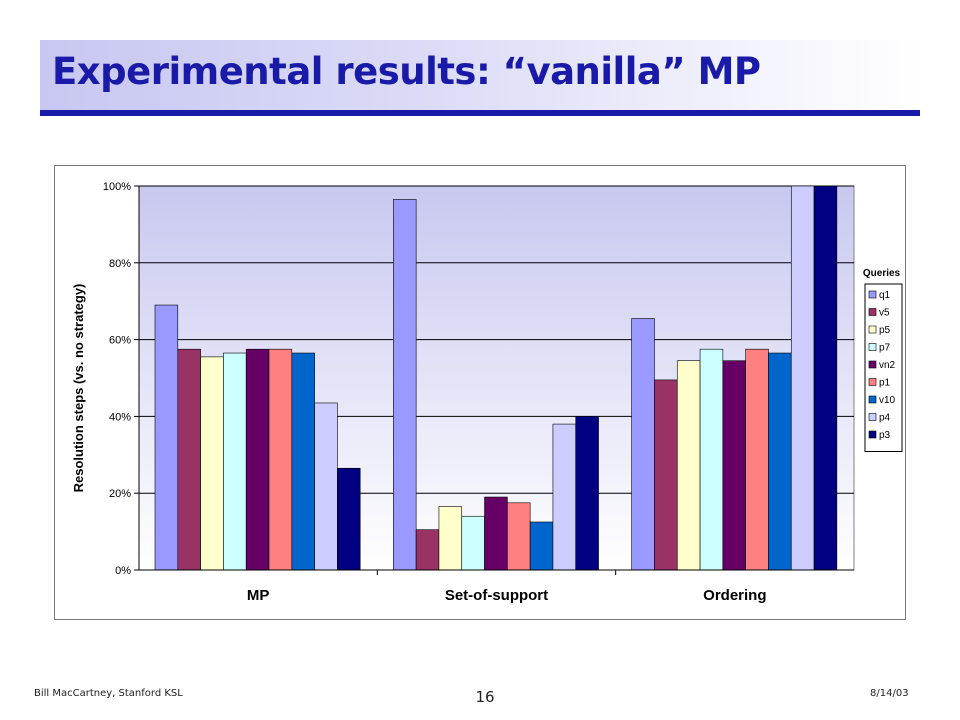 This screenshot has height=720, width=960. What do you see at coordinates (120, 264) in the screenshot?
I see `y-tick-label: 80%` at bounding box center [120, 264].